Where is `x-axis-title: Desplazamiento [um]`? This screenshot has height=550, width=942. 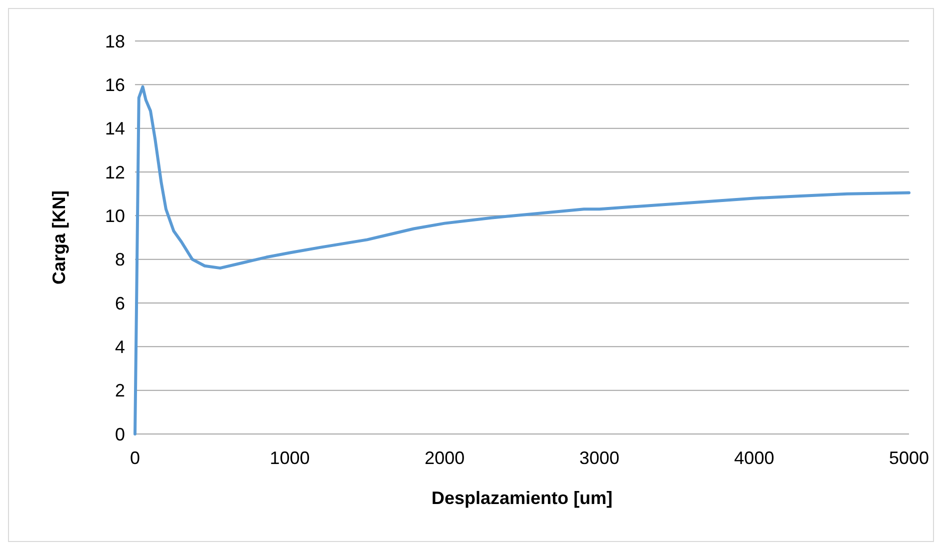
x-axis-title: Desplazamiento [um] is located at coordinates (522, 498).